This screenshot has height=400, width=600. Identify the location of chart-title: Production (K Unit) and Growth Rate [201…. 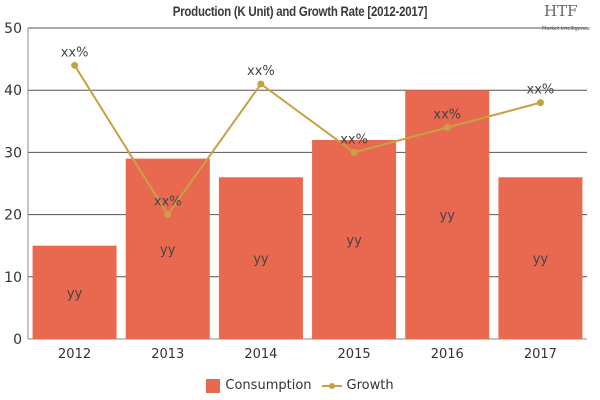
(300, 11).